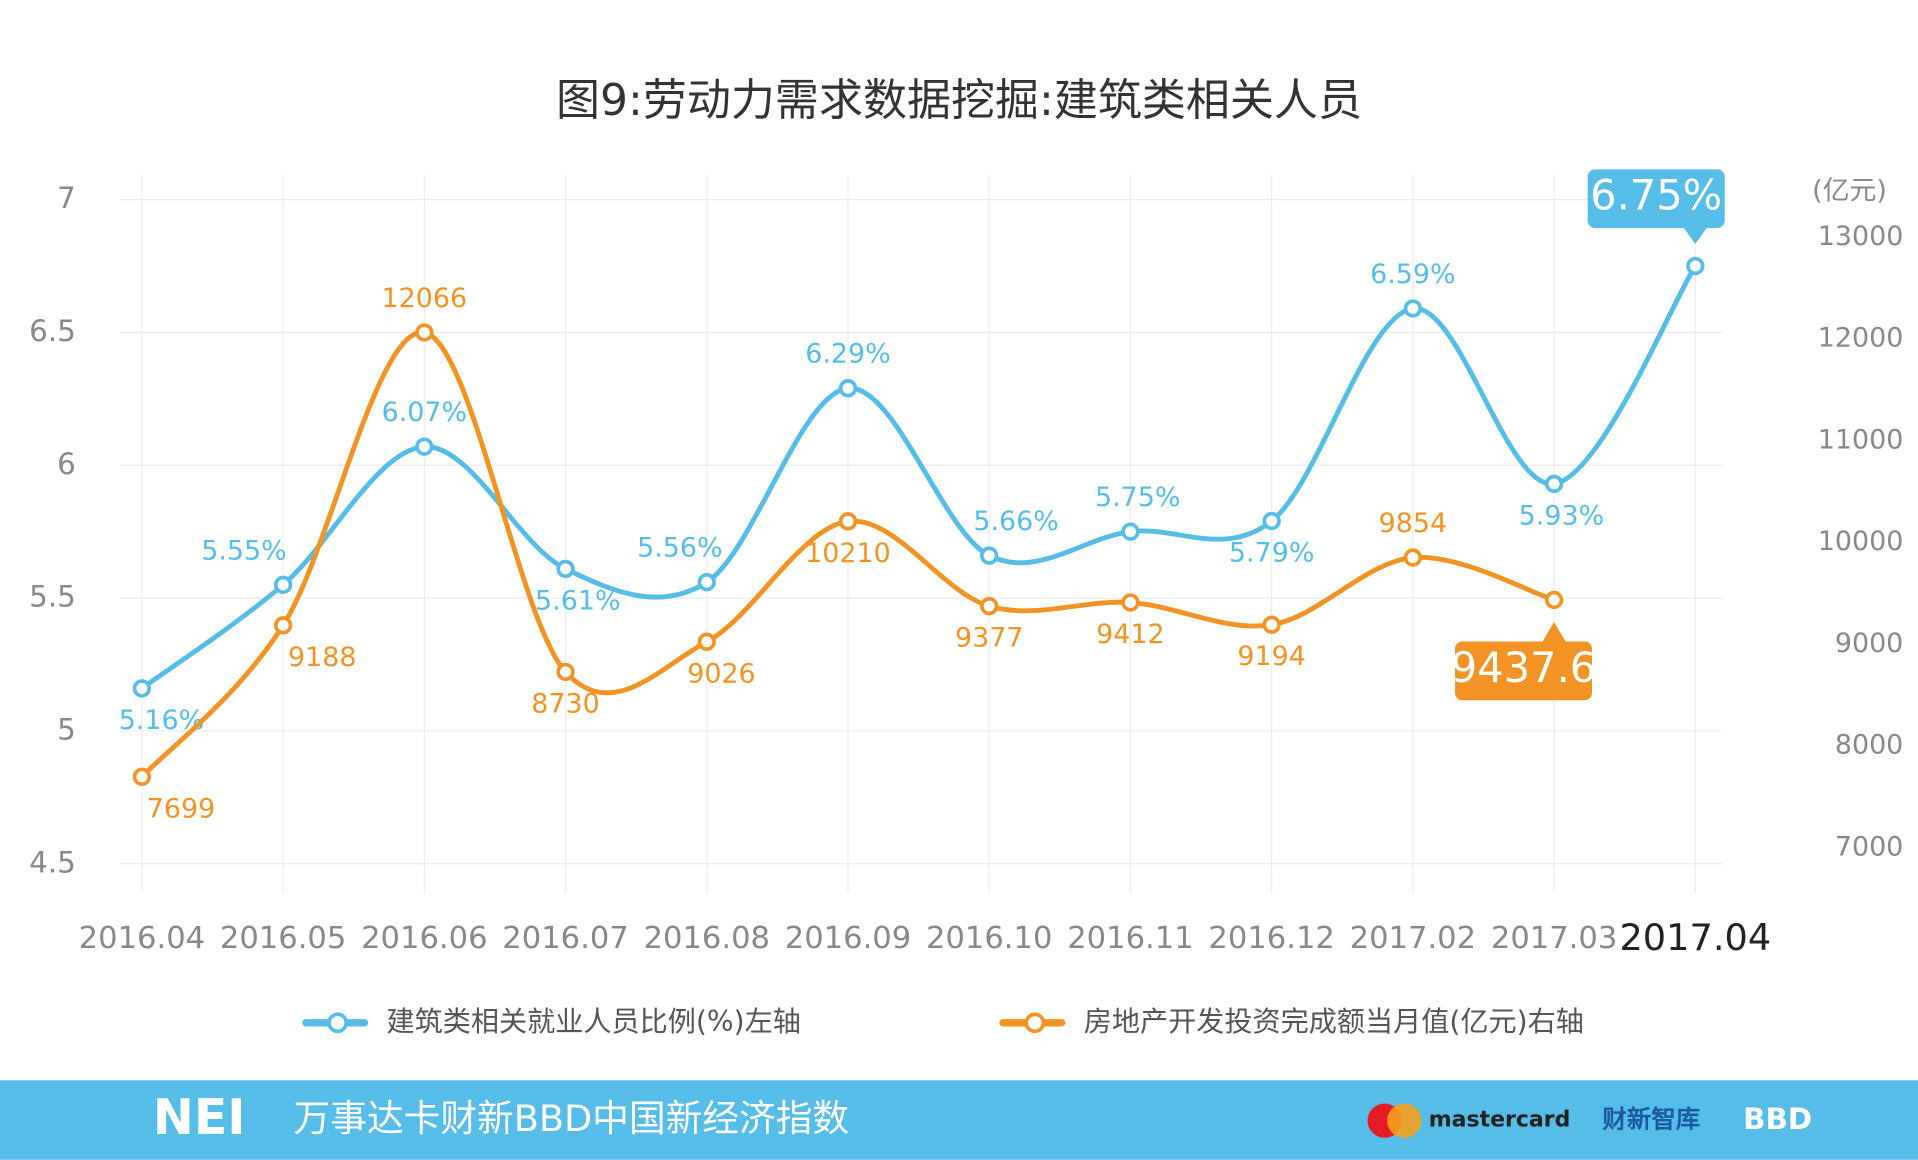  Describe the element at coordinates (721, 673) in the screenshot. I see `data-label: 9026` at that location.